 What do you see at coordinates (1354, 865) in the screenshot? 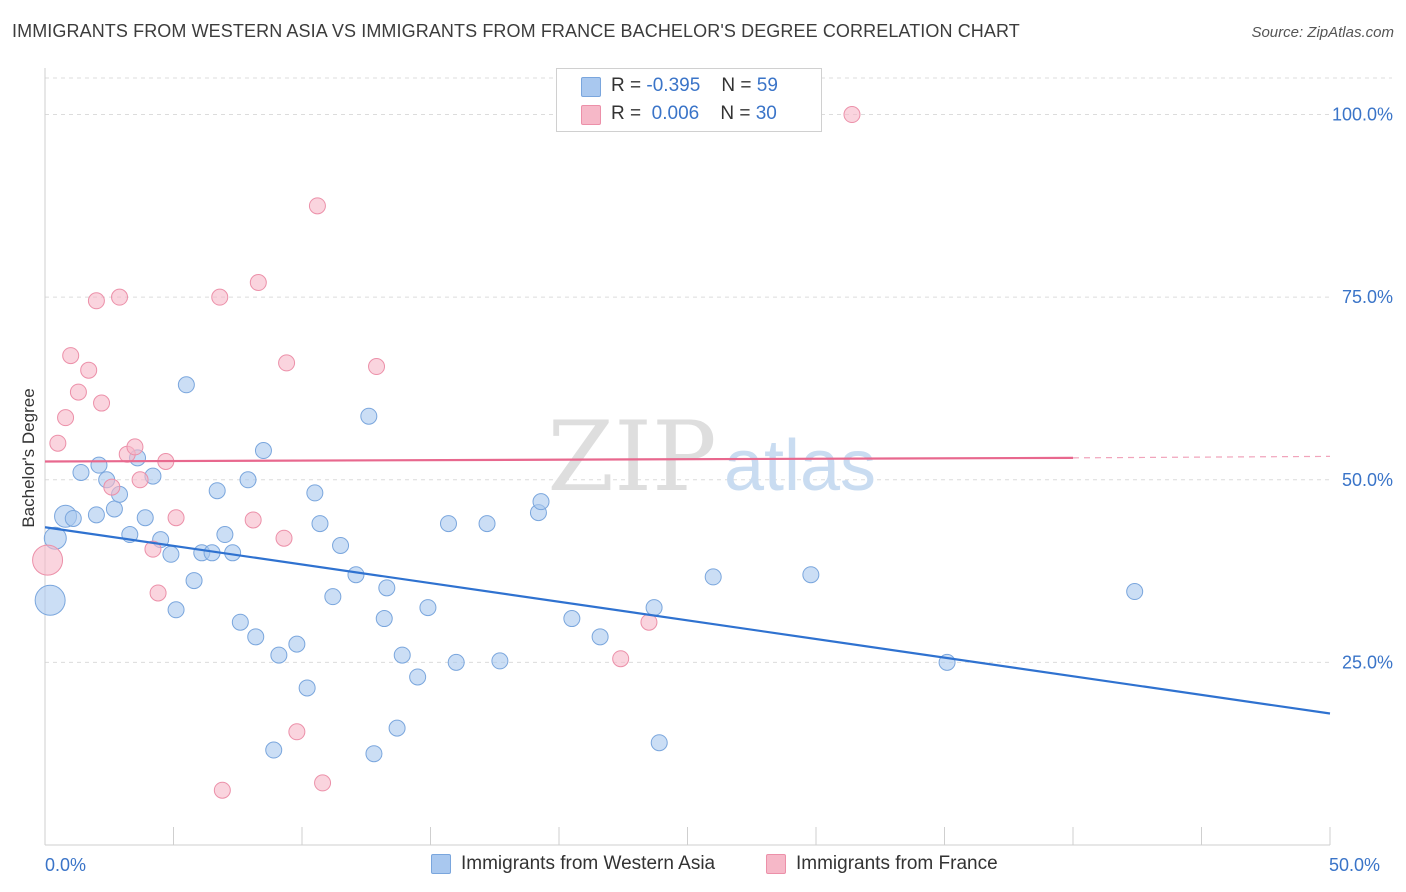
I see `x-tick-label: 50.0%` at bounding box center [1354, 865].